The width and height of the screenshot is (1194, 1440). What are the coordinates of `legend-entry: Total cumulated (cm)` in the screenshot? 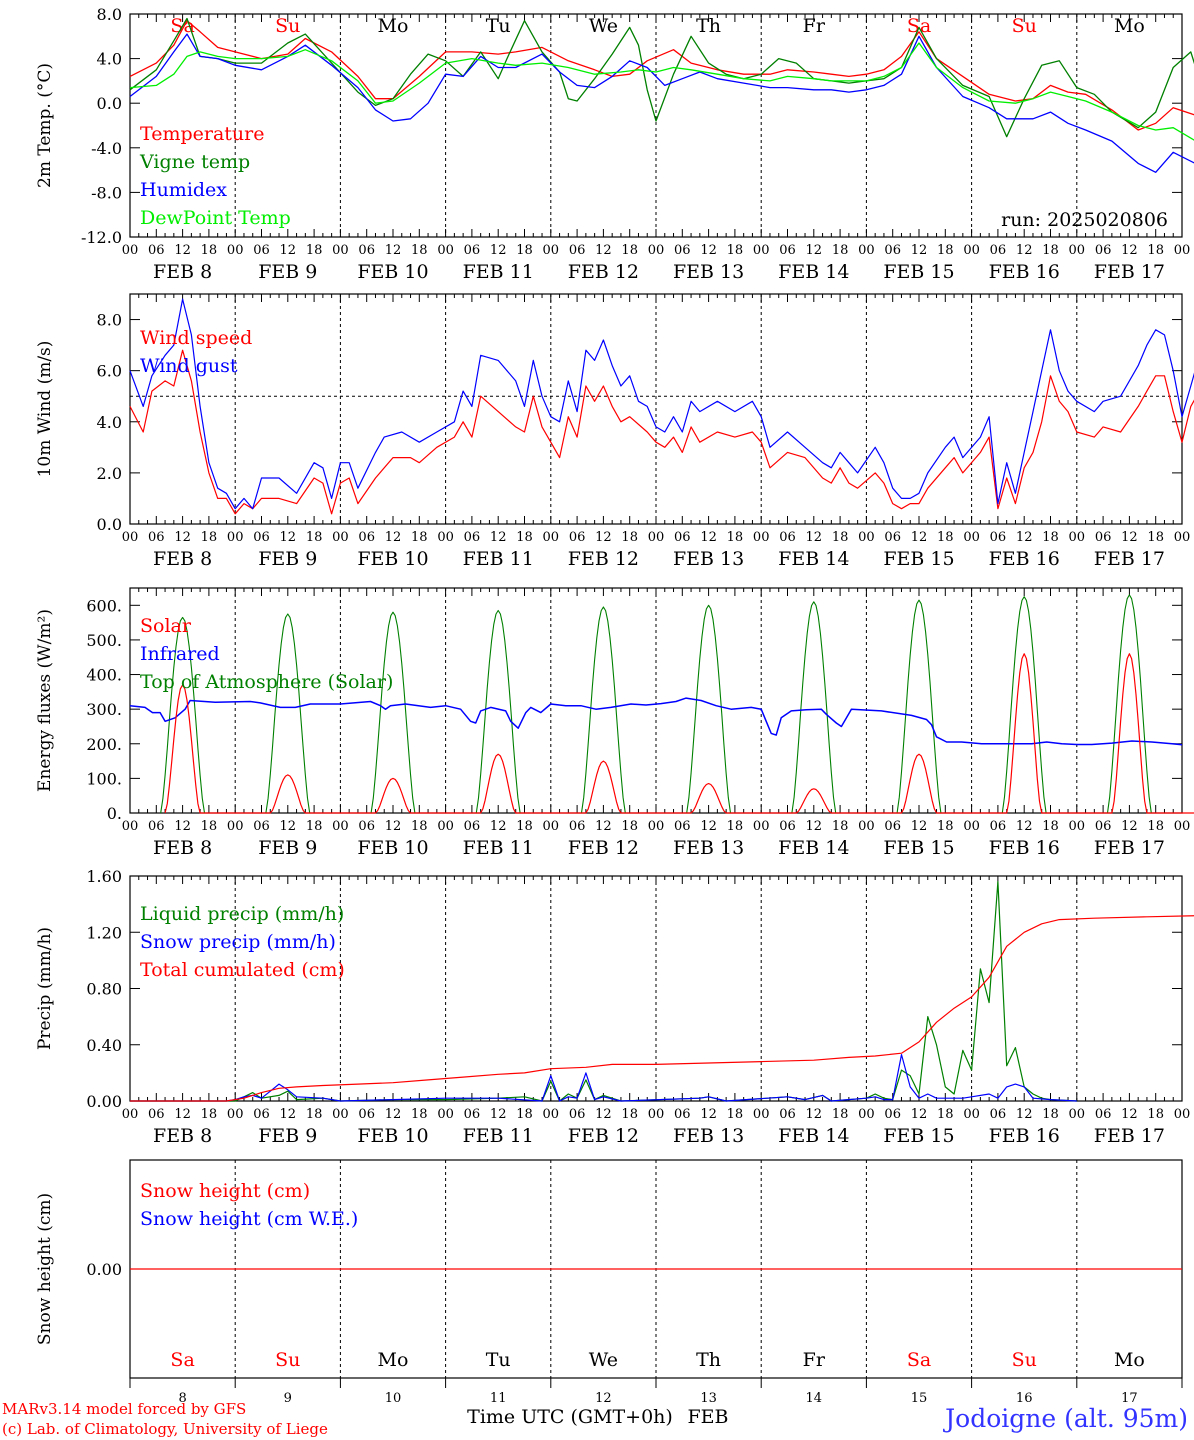 It's located at (242, 970).